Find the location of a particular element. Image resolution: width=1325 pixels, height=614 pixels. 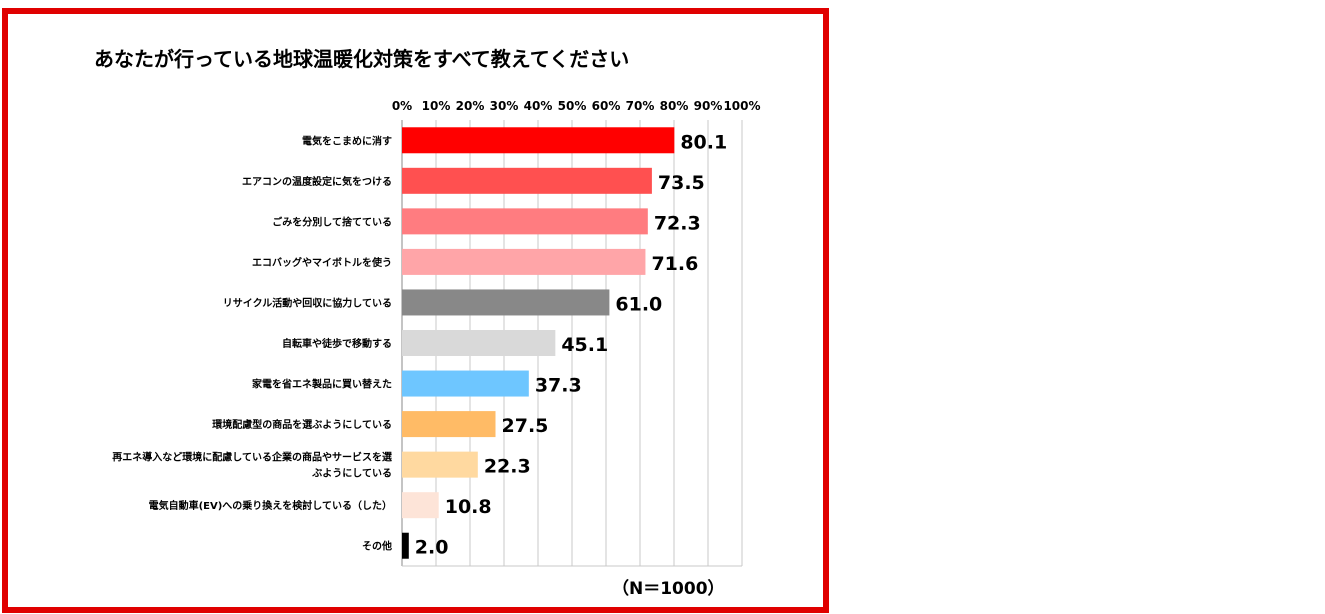

category-label: 環境配慮型の商品を選ぶようにしている is located at coordinates (302, 424).